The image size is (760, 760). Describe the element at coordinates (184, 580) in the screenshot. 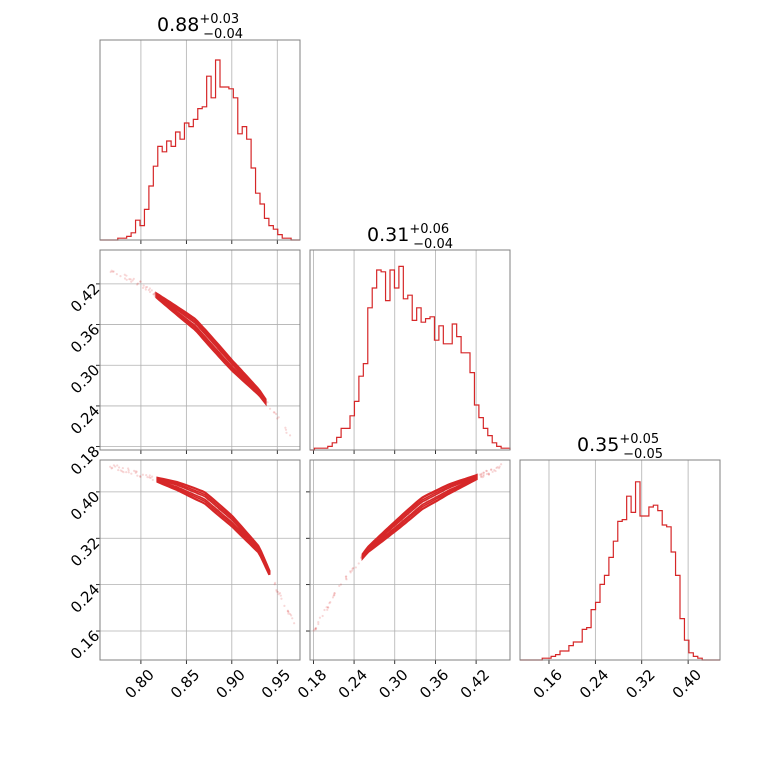

I see `panel-2-0: 0.80 0.85 0.90 0.95 0.16 0.24 0.32 0.40` at that location.